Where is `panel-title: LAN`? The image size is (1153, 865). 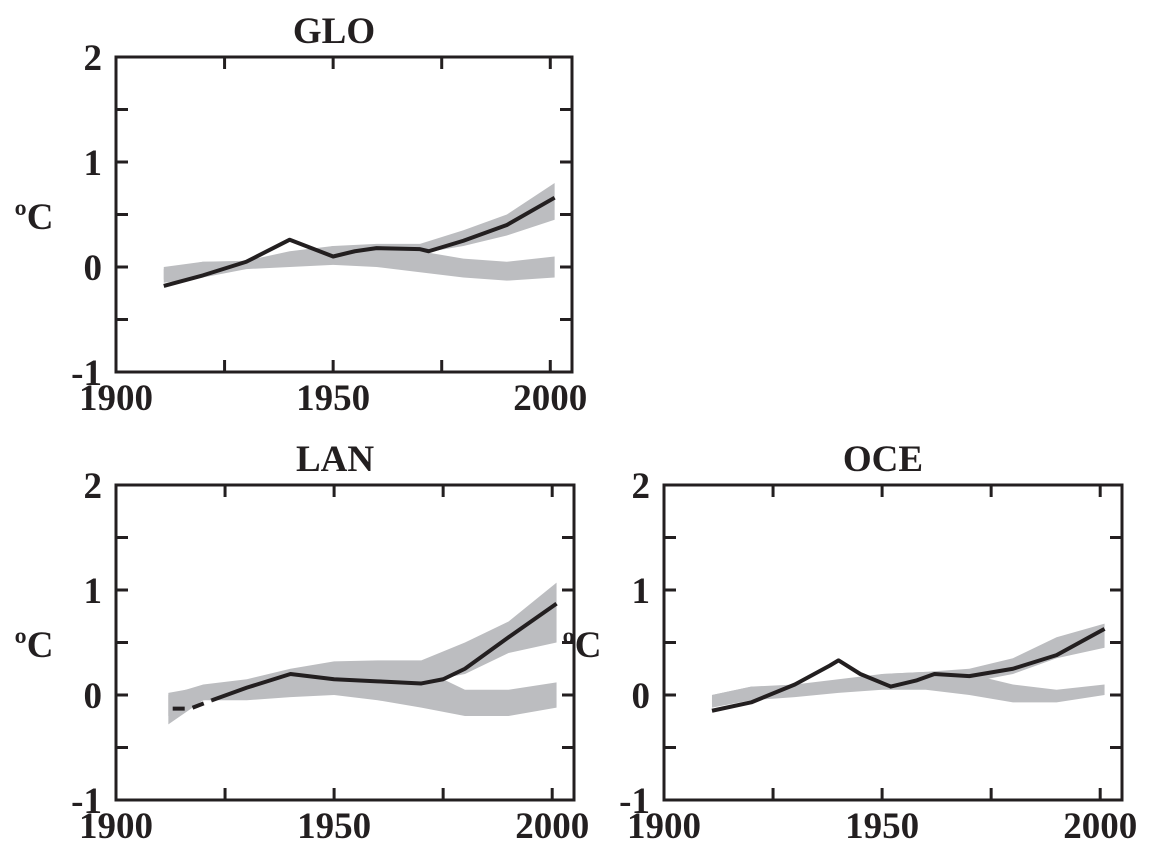
panel-title: LAN is located at coordinates (335, 459).